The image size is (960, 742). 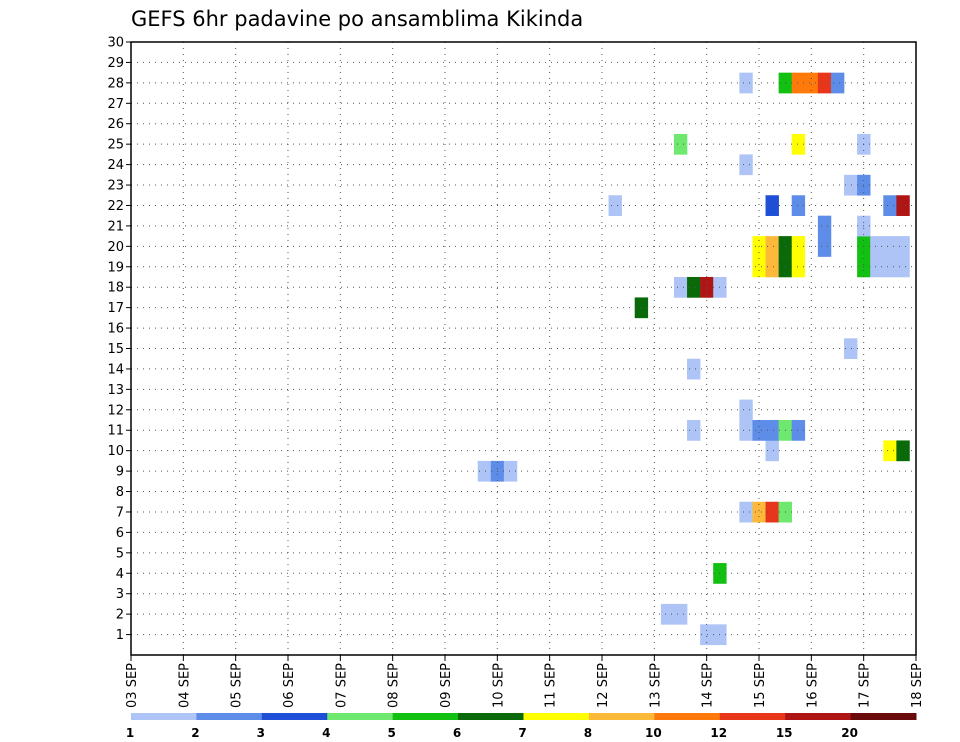 I want to click on y-tick-label: 21, so click(x=115, y=226).